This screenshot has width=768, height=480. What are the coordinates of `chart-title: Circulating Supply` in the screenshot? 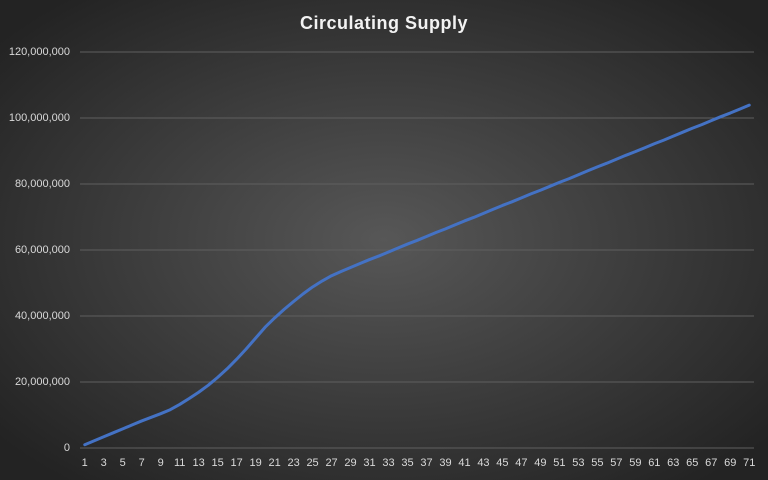 It's located at (384, 23).